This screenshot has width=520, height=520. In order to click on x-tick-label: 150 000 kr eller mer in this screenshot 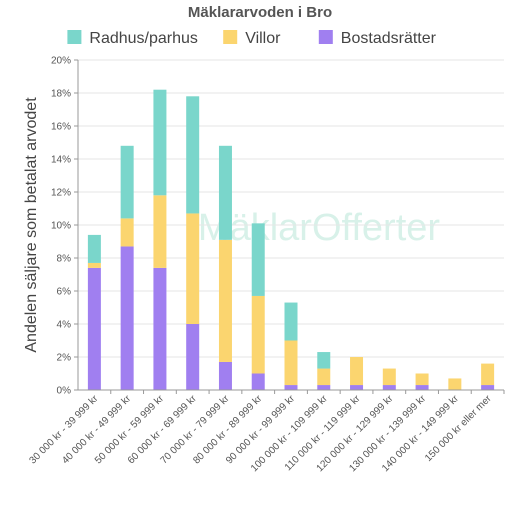, I will do `click(458, 428)`.